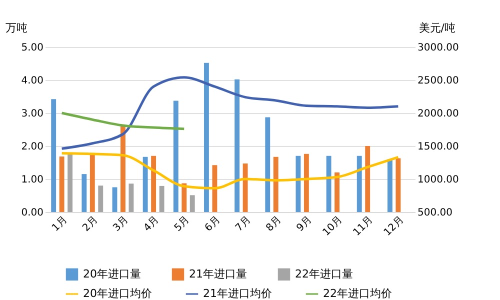  Describe the element at coordinates (304, 224) in the screenshot. I see `x-tick-label: 9月` at that location.